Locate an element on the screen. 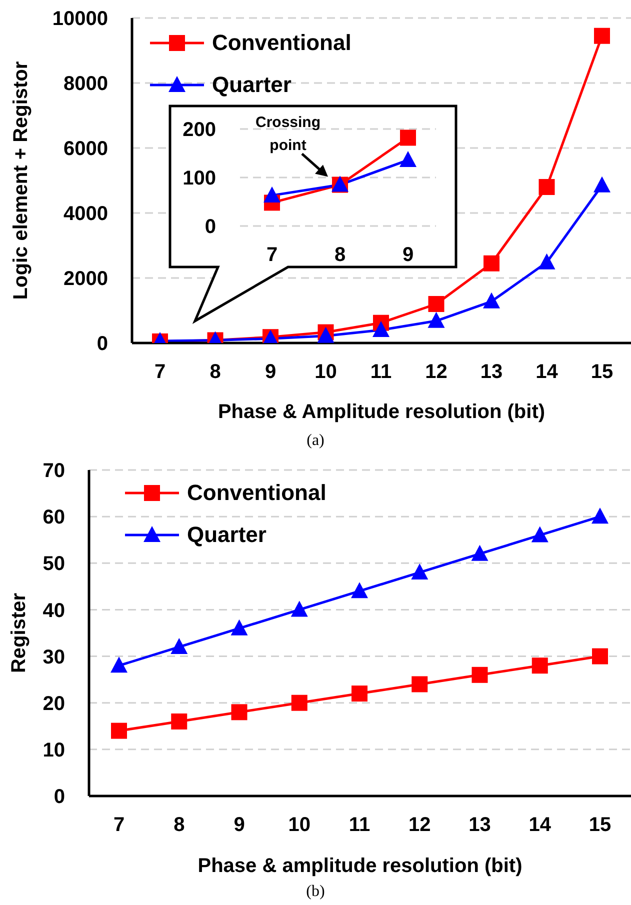 Image resolution: width=631 pixels, height=905 pixels. text: (b) is located at coordinates (315, 892).